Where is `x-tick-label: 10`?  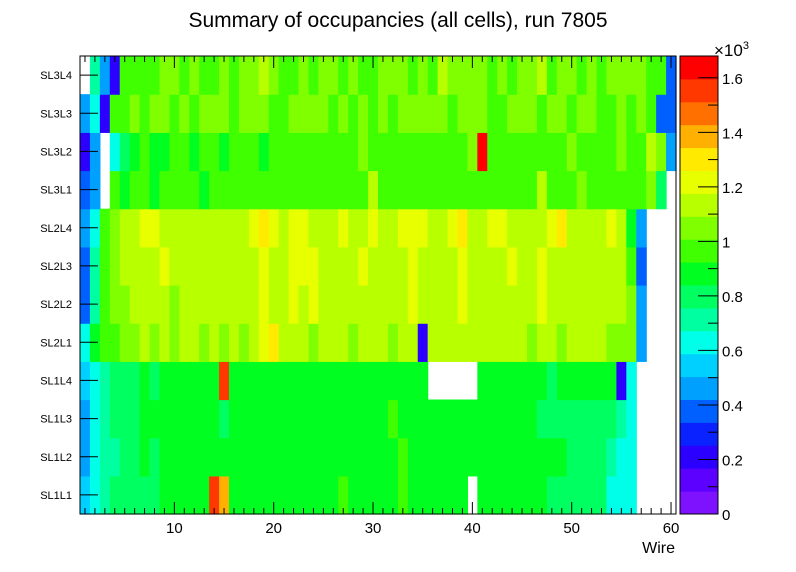 x-tick-label: 10 is located at coordinates (174, 528).